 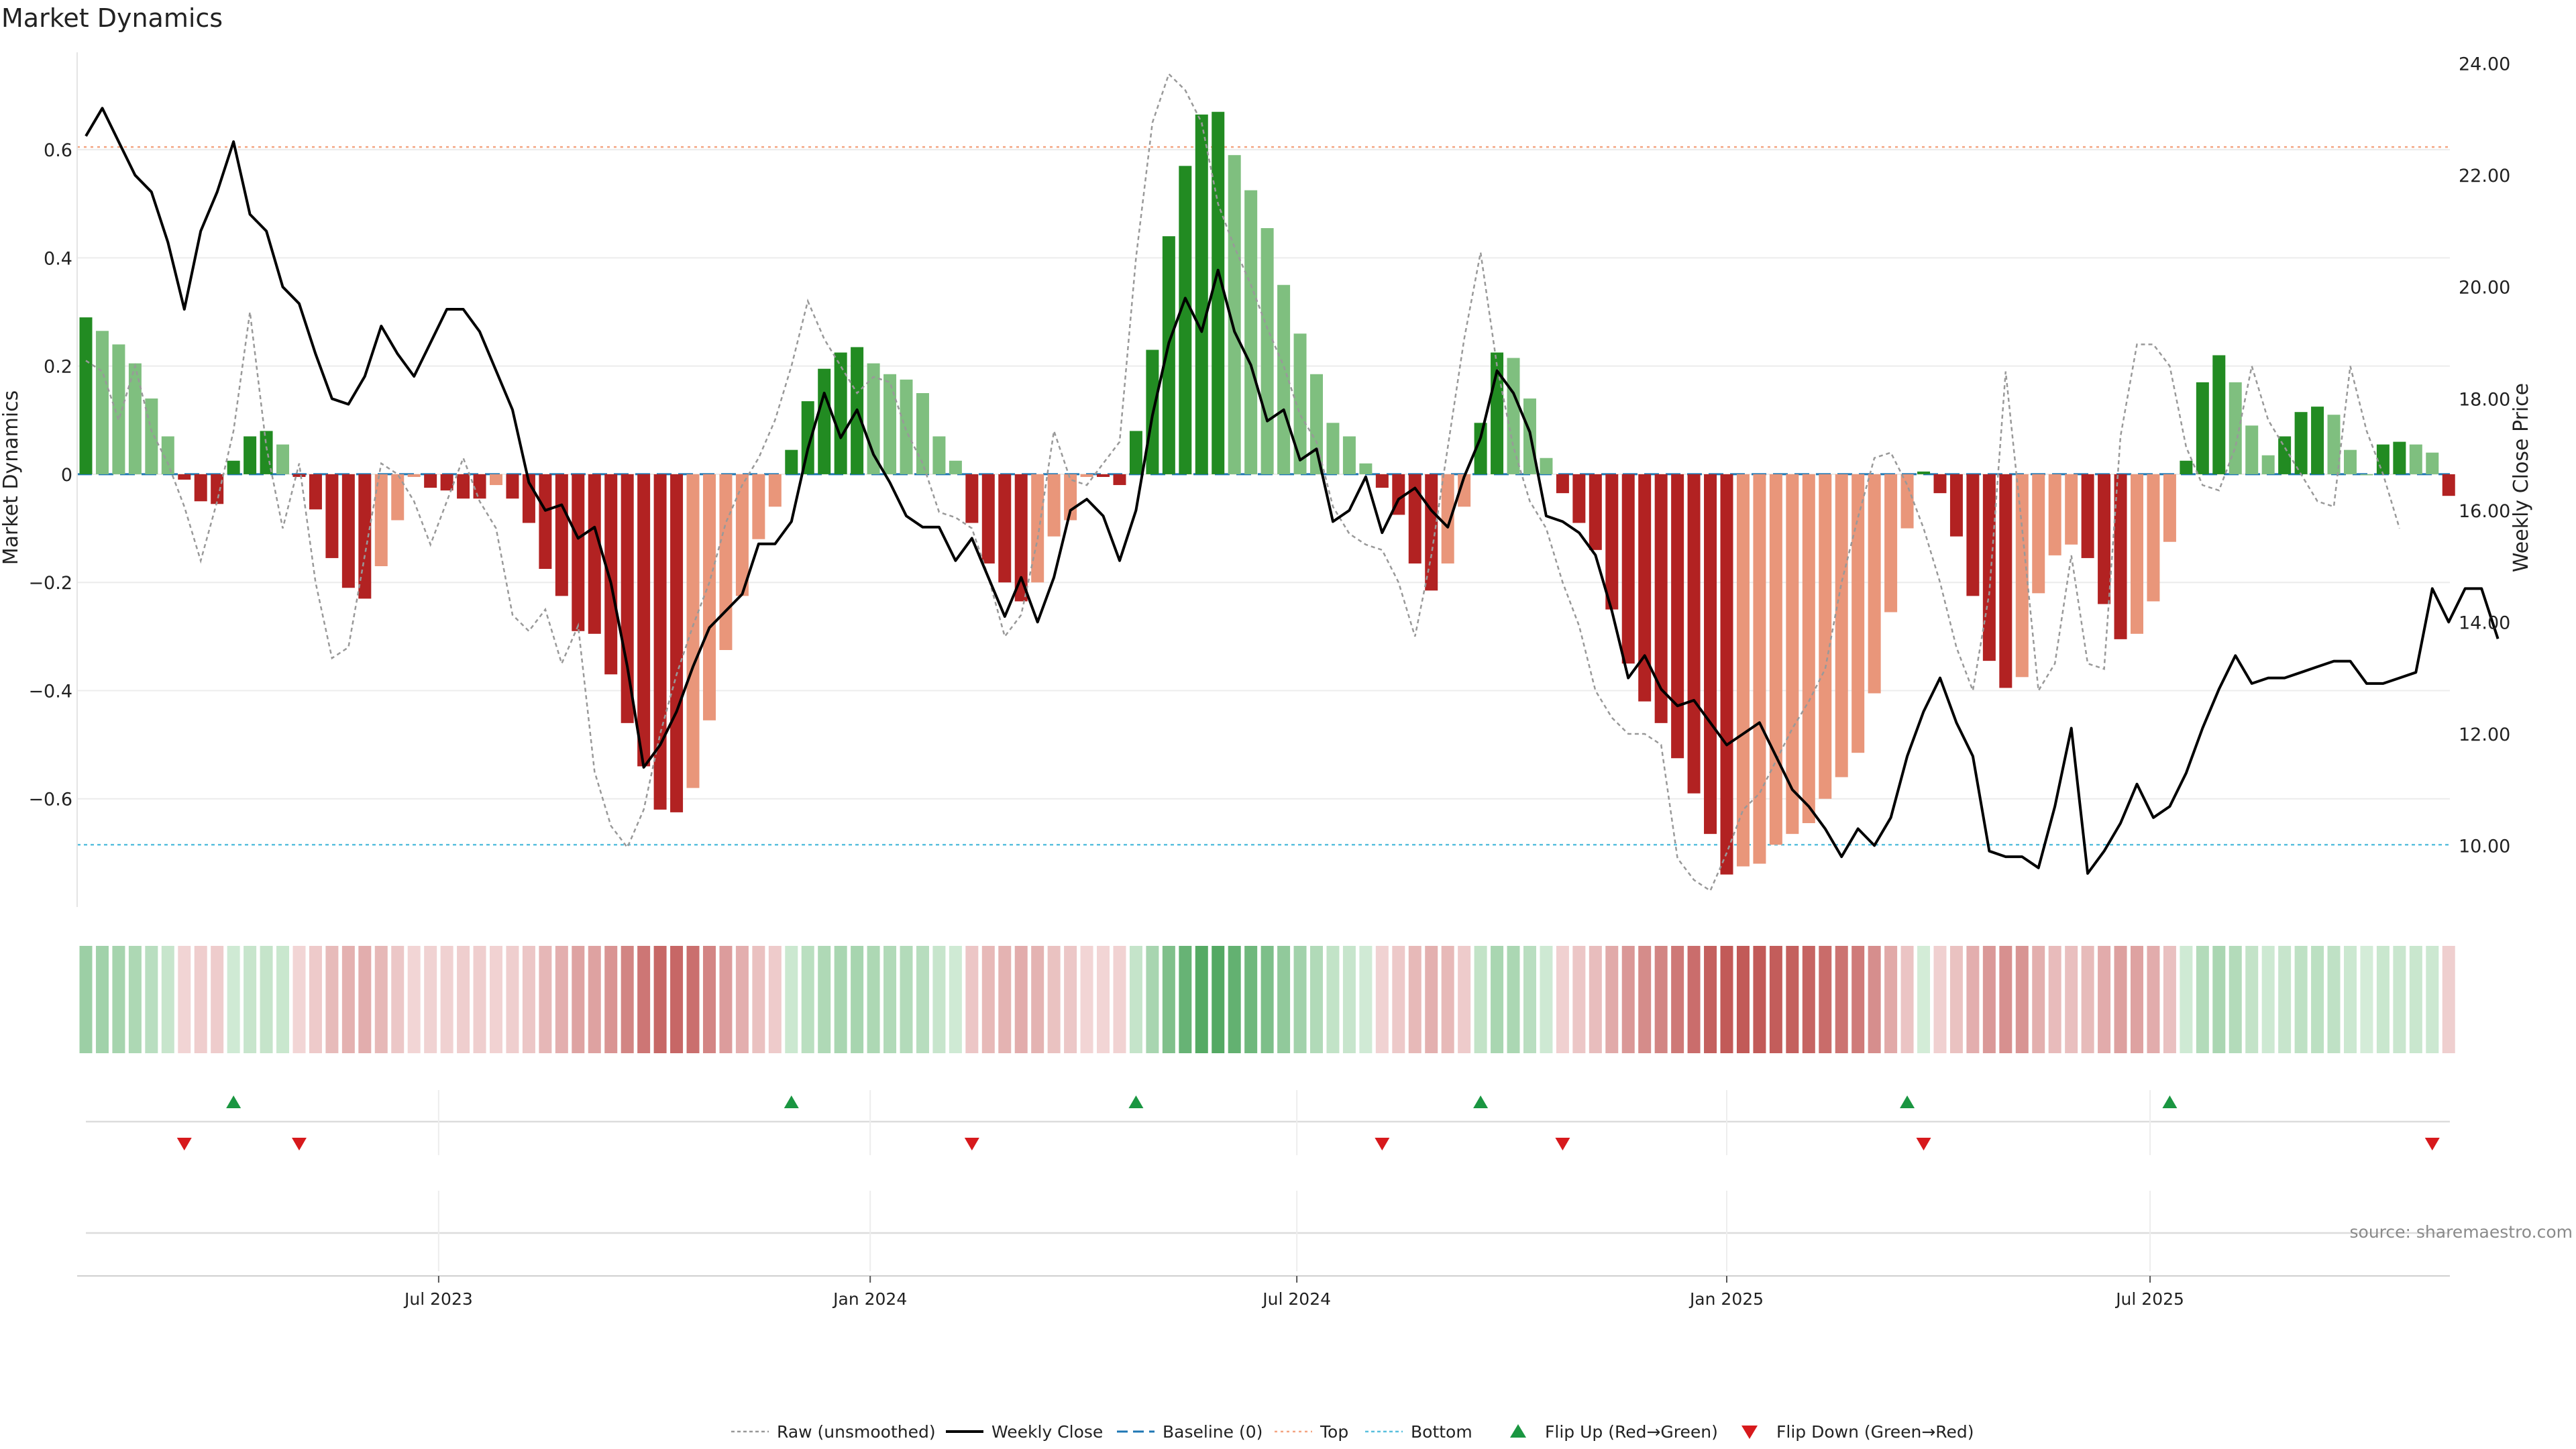 What do you see at coordinates (2521, 477) in the screenshot?
I see `y2-axis-label: Weekly Close Price` at bounding box center [2521, 477].